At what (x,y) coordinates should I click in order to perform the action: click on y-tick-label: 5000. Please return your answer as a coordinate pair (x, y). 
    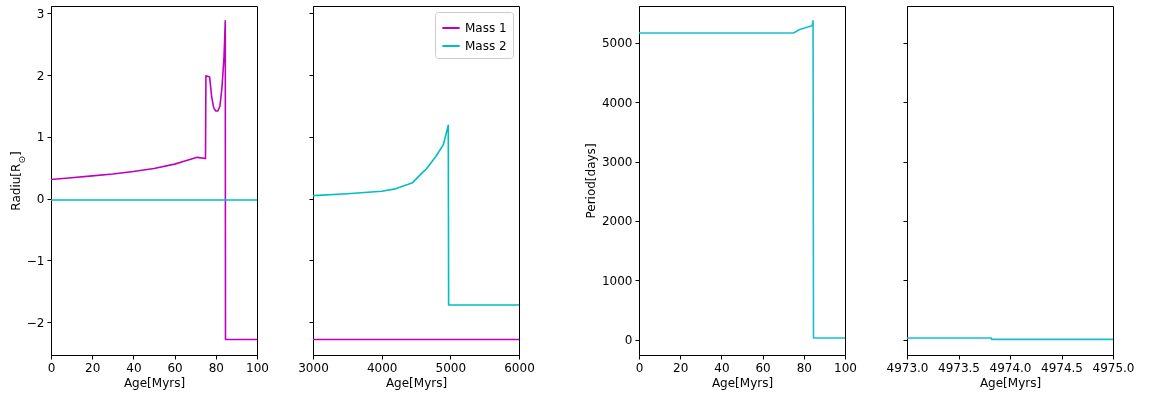
    Looking at the image, I should click on (617, 43).